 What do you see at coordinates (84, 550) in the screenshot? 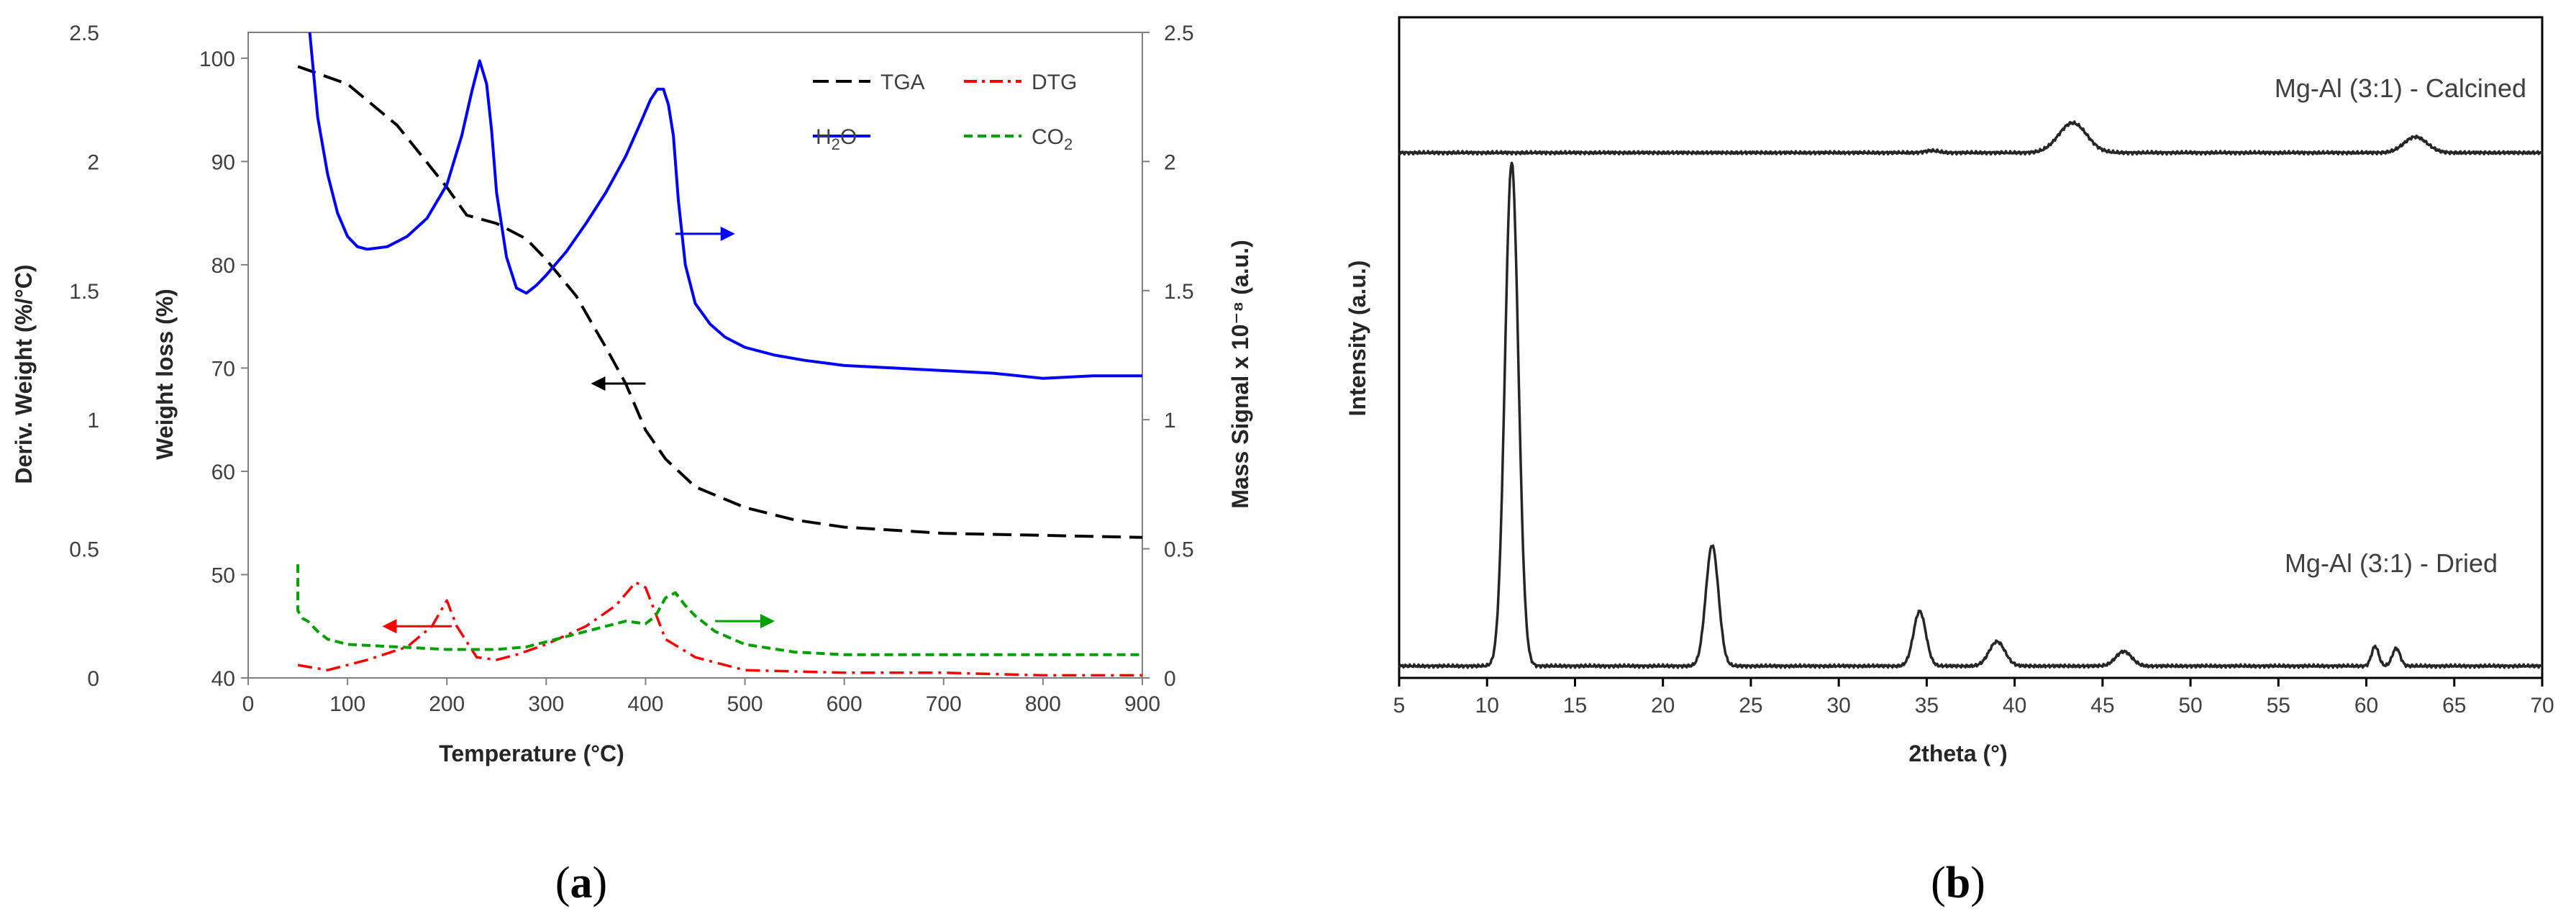
I see `deriv-tick-label: 0.5` at bounding box center [84, 550].